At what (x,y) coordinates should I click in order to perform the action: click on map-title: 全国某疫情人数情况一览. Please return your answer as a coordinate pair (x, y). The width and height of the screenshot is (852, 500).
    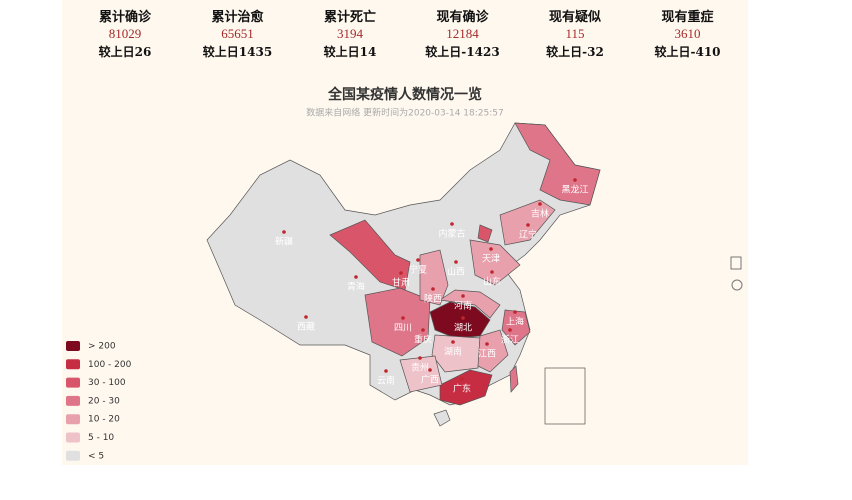
    Looking at the image, I should click on (404, 94).